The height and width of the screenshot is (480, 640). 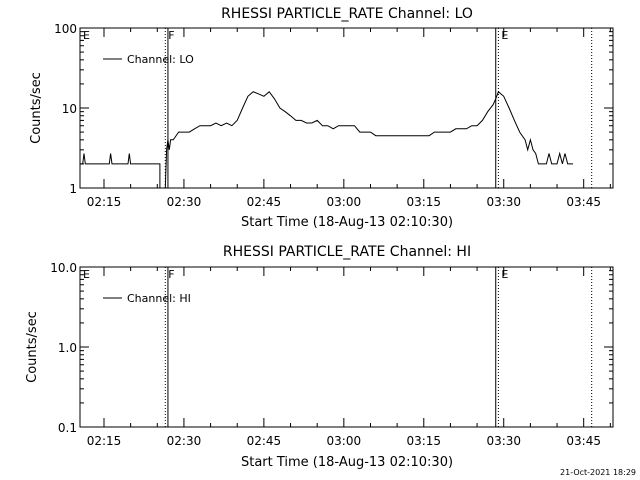 I want to click on chart-title: RHESSI PARTICLE_RATE Channel: HI, so click(x=347, y=252).